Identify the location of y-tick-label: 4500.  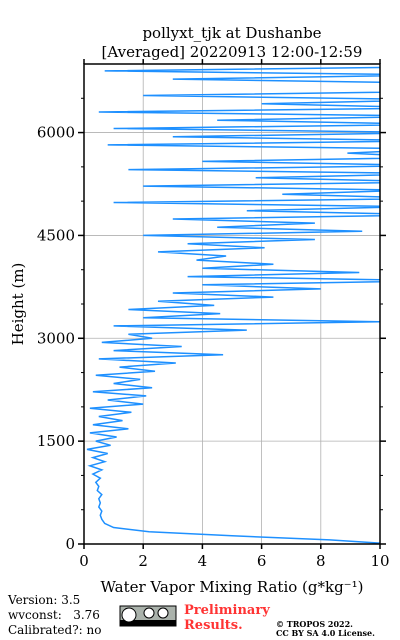
(56, 235).